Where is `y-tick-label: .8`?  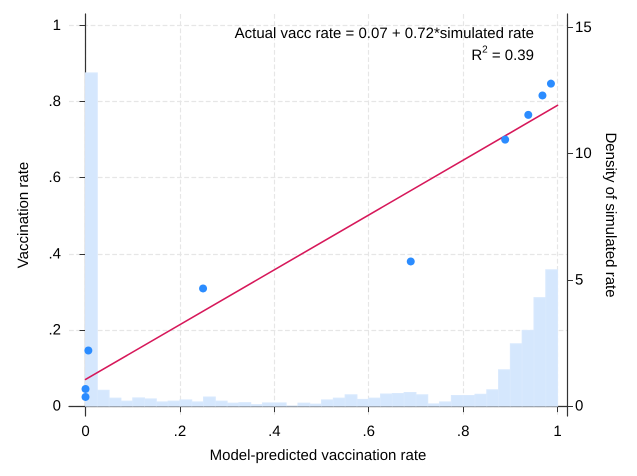
y-tick-label: .8 is located at coordinates (54, 101).